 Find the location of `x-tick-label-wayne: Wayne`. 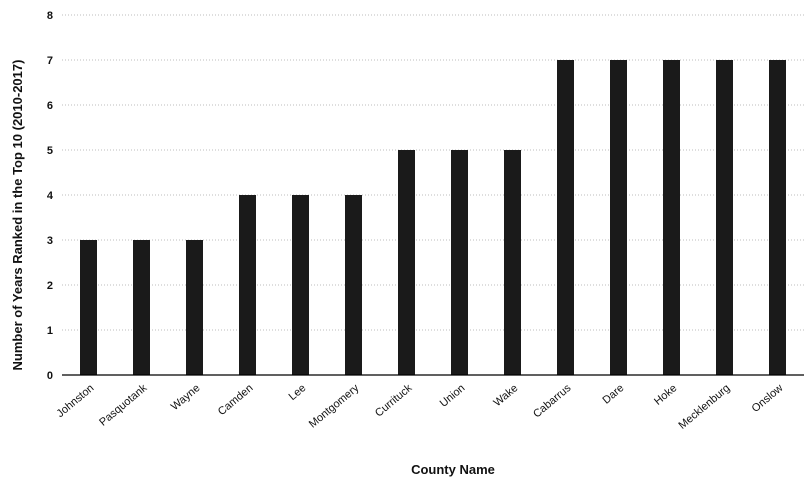

x-tick-label-wayne: Wayne is located at coordinates (186, 397).